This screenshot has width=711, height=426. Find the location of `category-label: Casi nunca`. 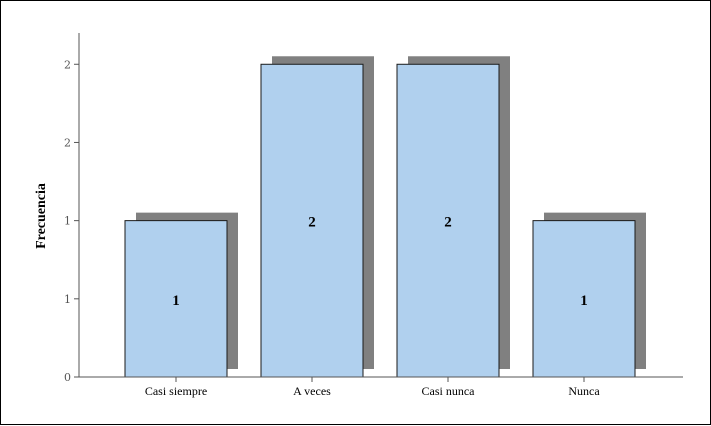

category-label: Casi nunca is located at coordinates (449, 391).